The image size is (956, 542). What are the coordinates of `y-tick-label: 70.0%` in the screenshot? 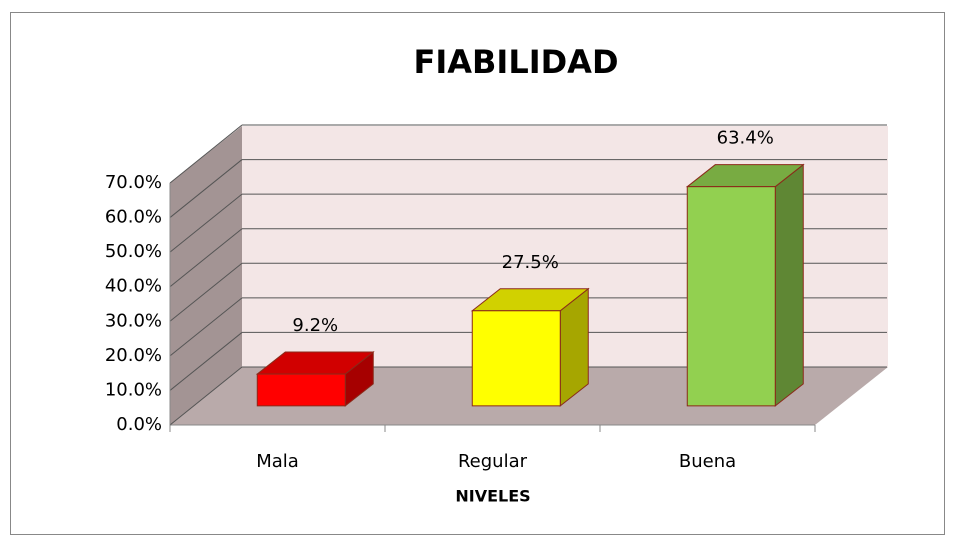 It's located at (133, 182).